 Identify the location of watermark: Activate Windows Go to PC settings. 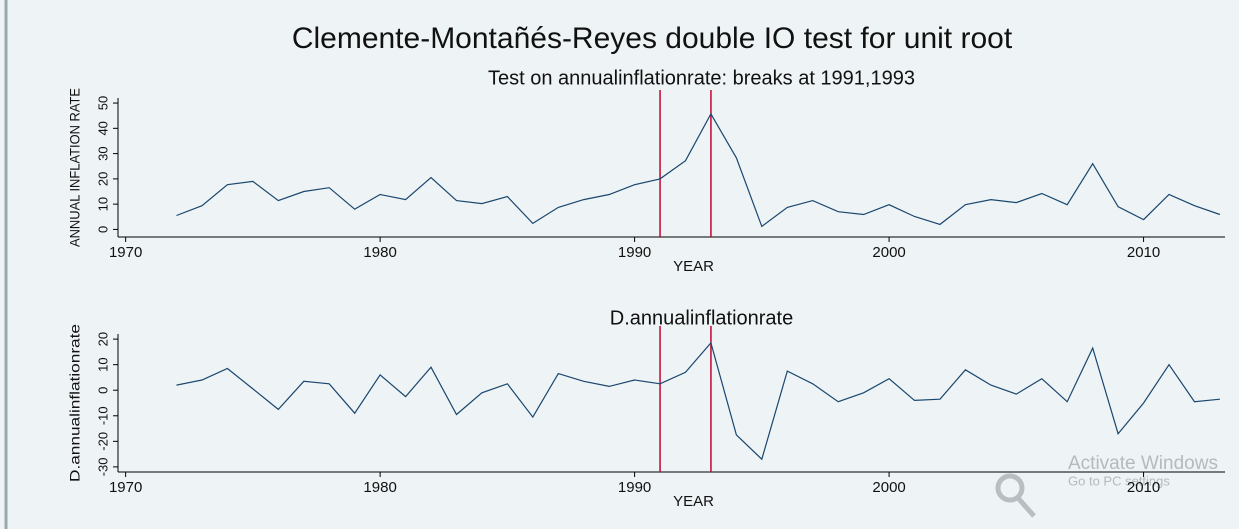
(1106, 485).